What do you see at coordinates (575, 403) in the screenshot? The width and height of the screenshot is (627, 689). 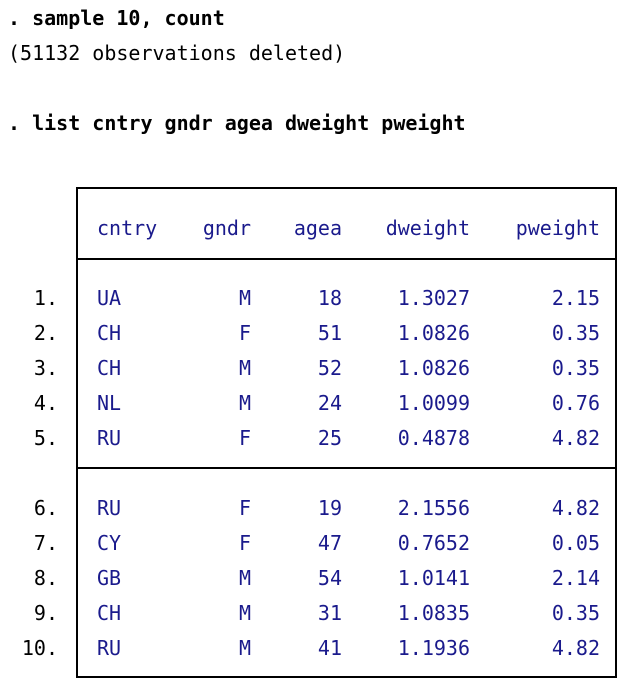 I see `table-cell-pweight: 0.76` at bounding box center [575, 403].